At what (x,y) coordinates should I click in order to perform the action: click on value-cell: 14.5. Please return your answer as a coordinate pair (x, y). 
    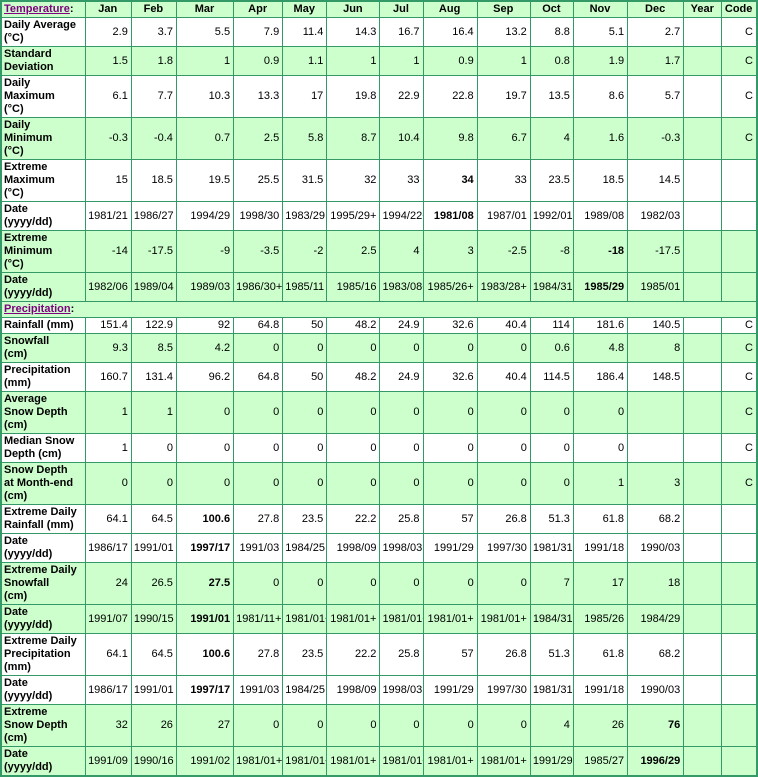
    Looking at the image, I should click on (656, 180).